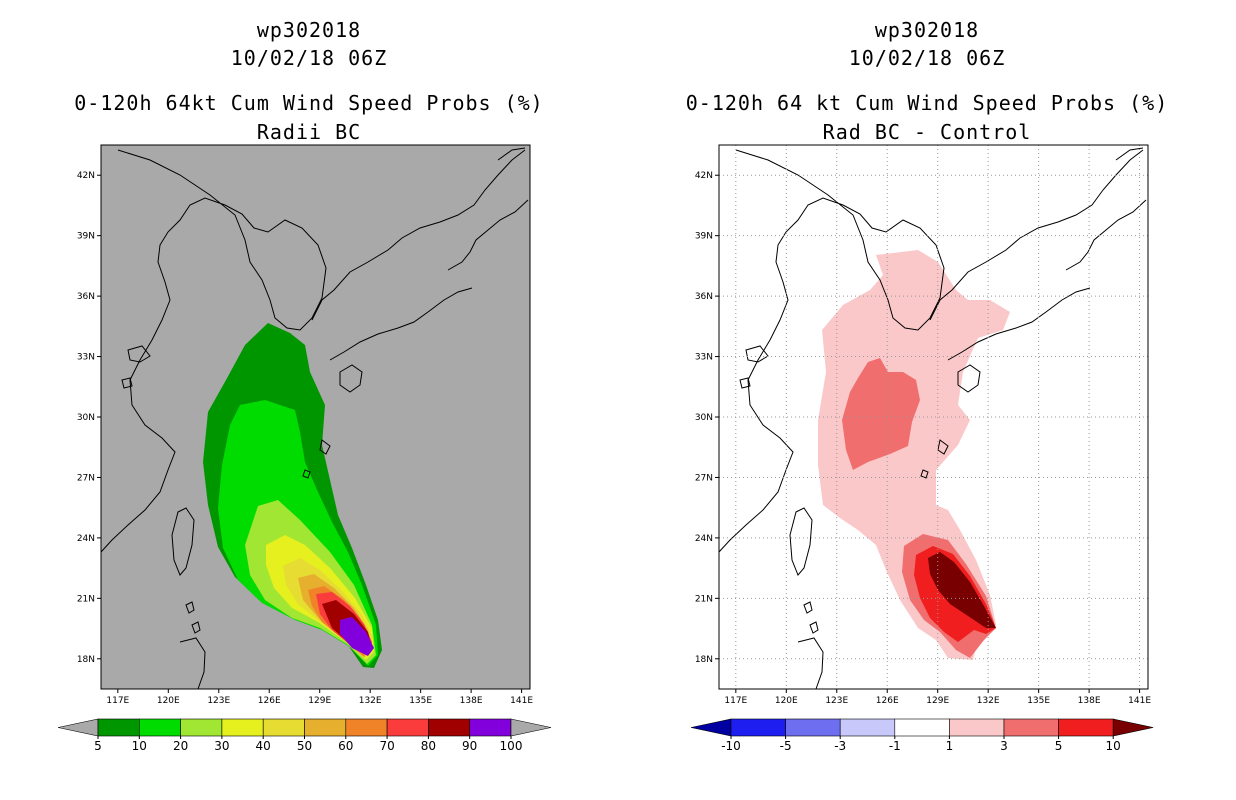  Describe the element at coordinates (1004, 746) in the screenshot. I see `colorbar-label: 3` at that location.